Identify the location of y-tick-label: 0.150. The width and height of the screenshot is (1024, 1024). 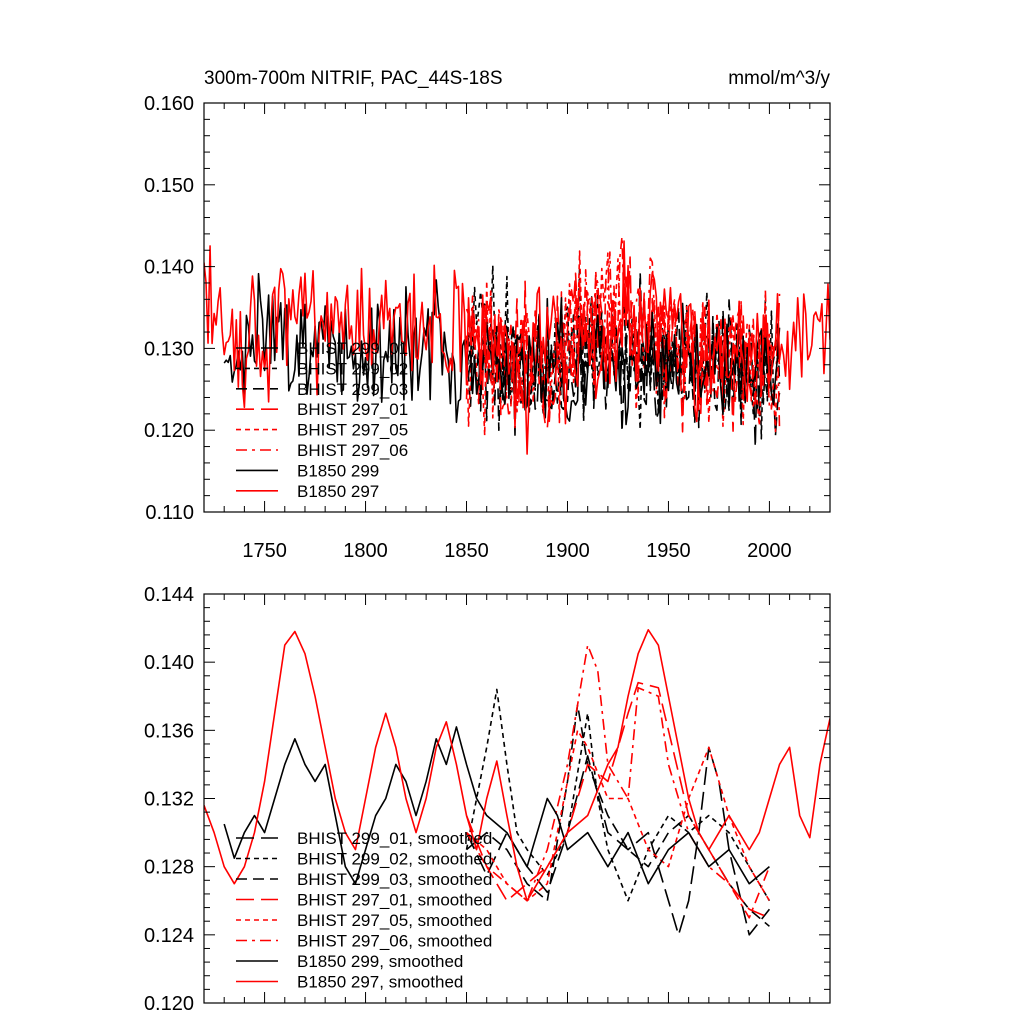
(169, 186).